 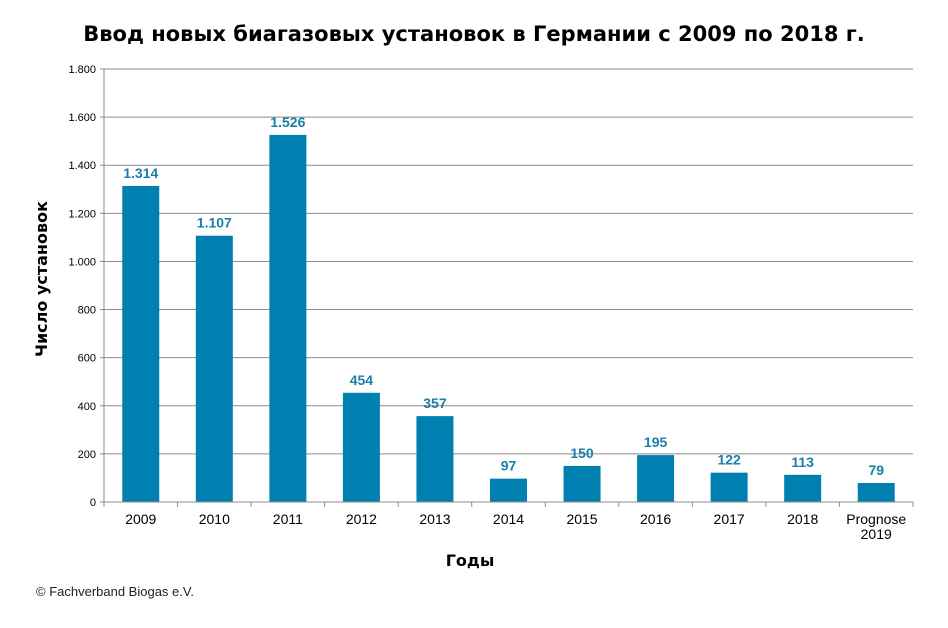 I want to click on y-tick-label: 800, so click(x=87, y=311).